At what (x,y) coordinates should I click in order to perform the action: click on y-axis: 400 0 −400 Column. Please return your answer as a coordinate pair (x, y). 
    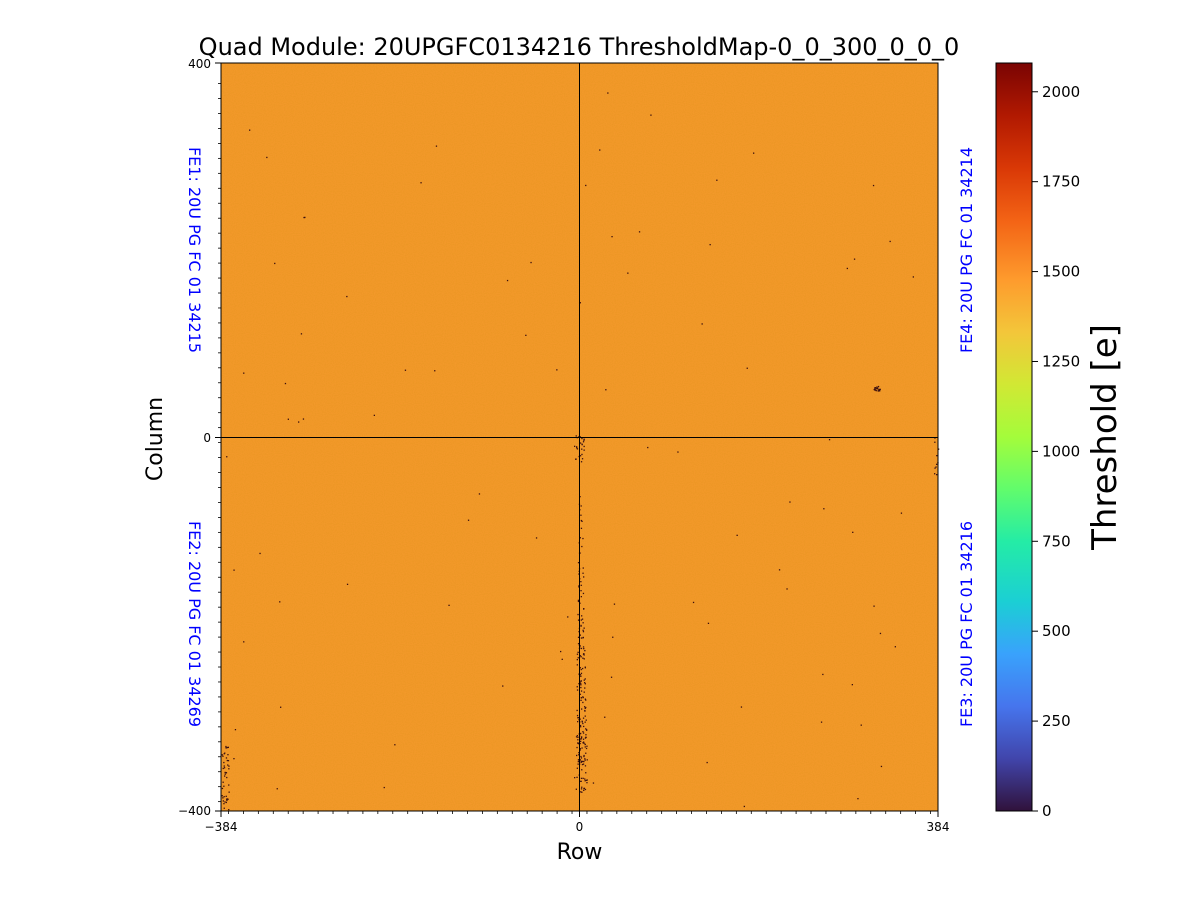
    Looking at the image, I should click on (182, 437).